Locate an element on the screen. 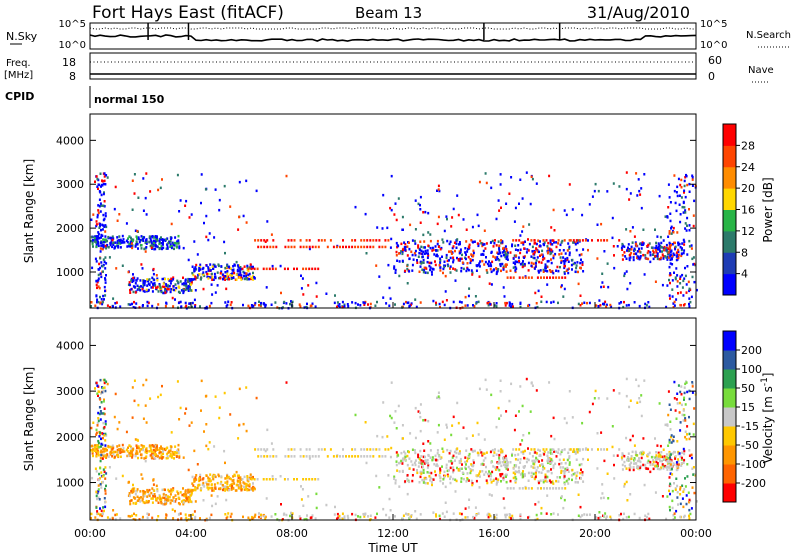 This screenshot has height=558, width=800. x-tick-label: 04:00 is located at coordinates (191, 533).